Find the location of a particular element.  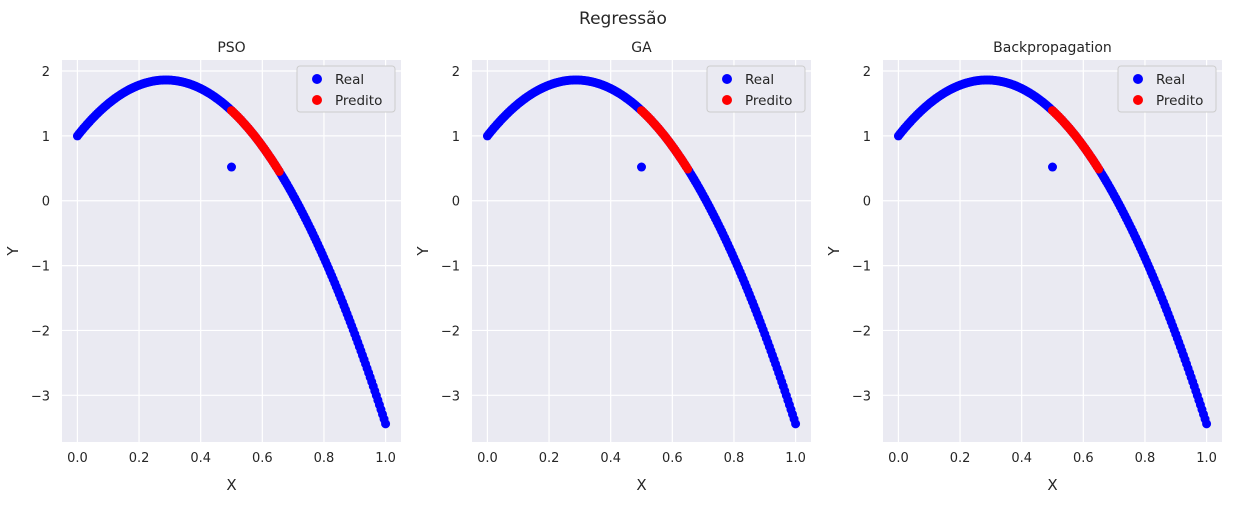

figure-suptitle: Regressão is located at coordinates (623, 19).